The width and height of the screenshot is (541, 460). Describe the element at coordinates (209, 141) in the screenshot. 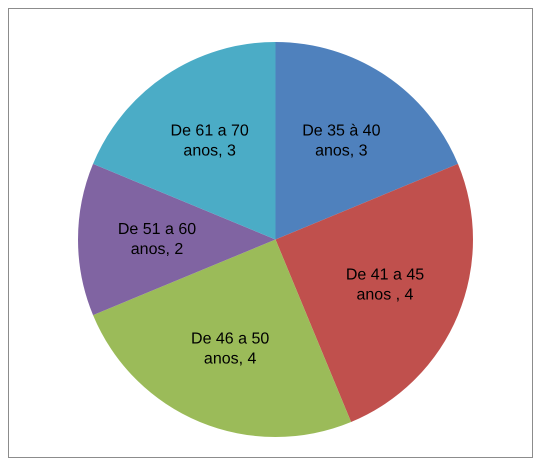

I see `slice-label: De 61 a 70 anos, 3` at that location.